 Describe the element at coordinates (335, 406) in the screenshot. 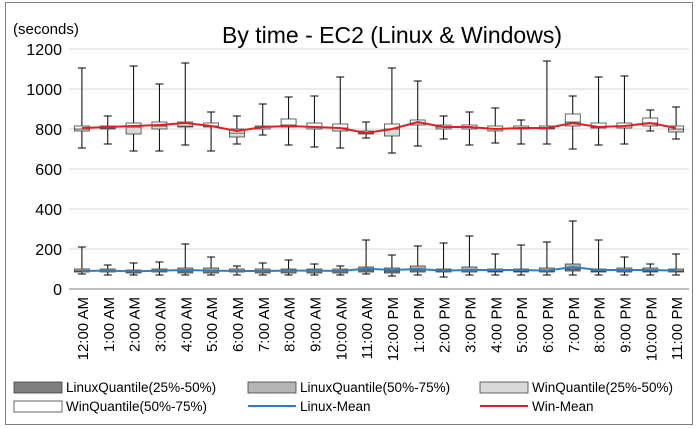

I see `legend-label: Linux-Mean` at that location.